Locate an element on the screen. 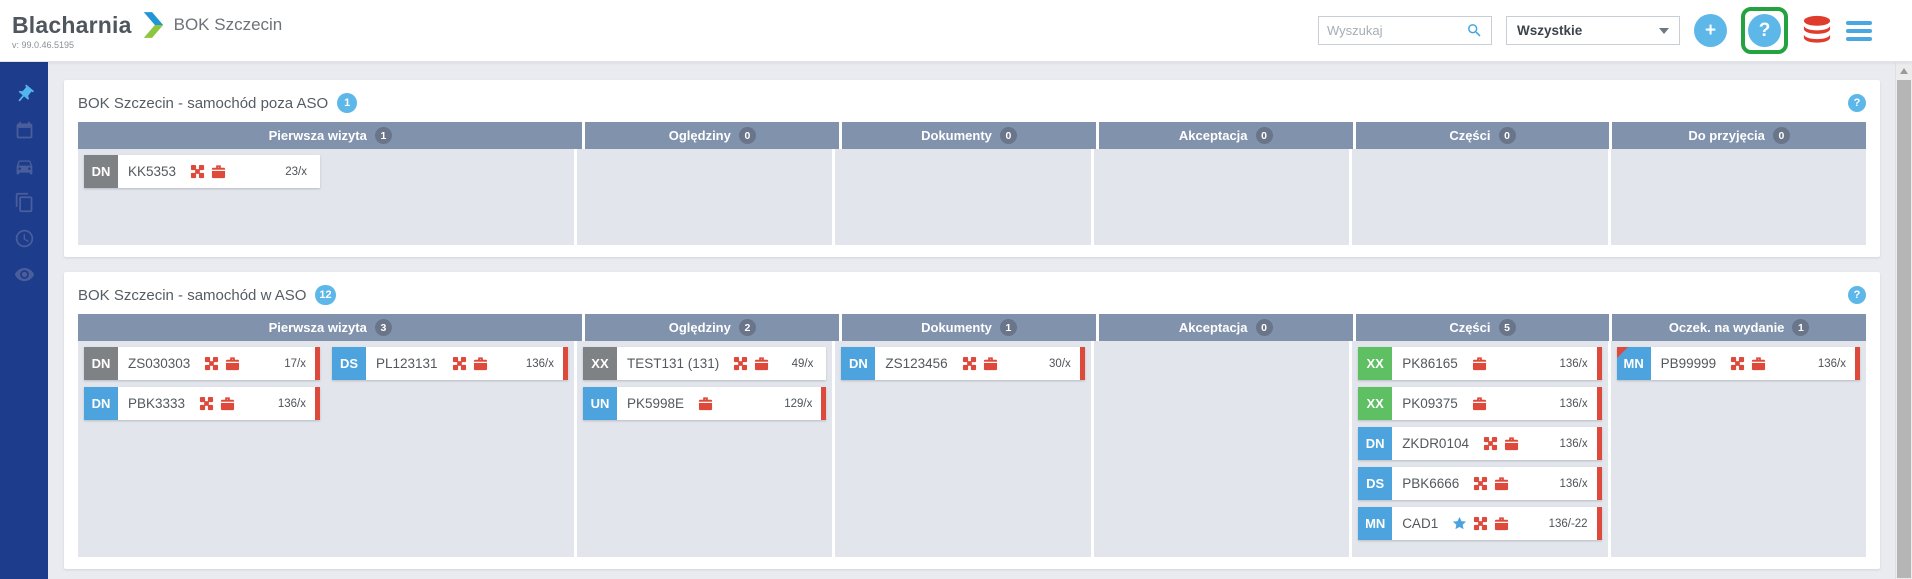  sidebar-item-watch is located at coordinates (24, 274).